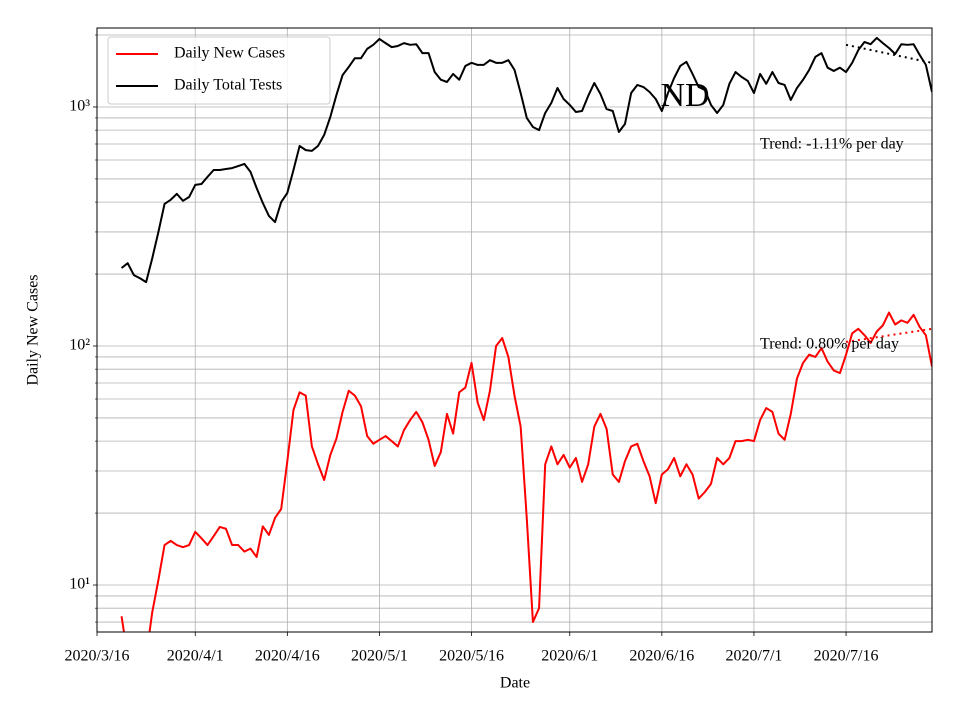 The image size is (960, 720). What do you see at coordinates (229, 53) in the screenshot?
I see `legend-label: Daily New Cases` at bounding box center [229, 53].